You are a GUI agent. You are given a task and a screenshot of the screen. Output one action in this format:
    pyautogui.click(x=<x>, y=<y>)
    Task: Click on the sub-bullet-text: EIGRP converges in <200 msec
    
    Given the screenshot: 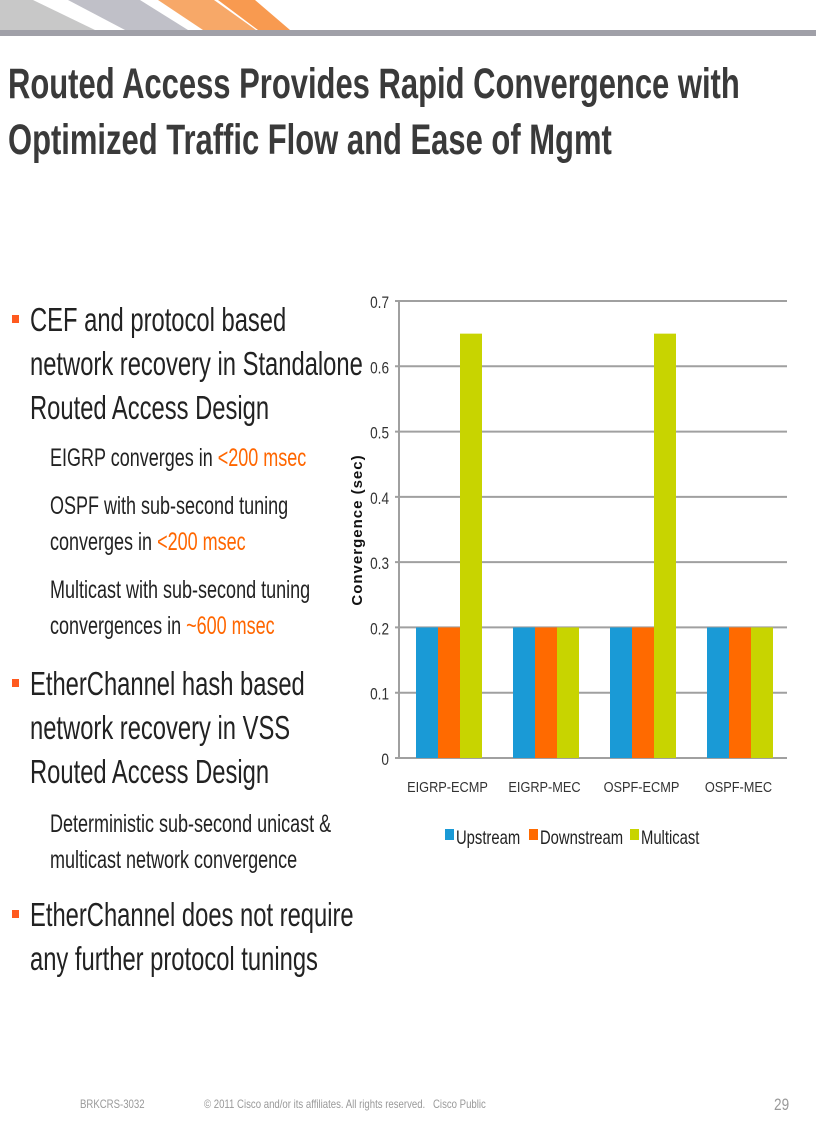 What is the action you would take?
    pyautogui.click(x=178, y=458)
    